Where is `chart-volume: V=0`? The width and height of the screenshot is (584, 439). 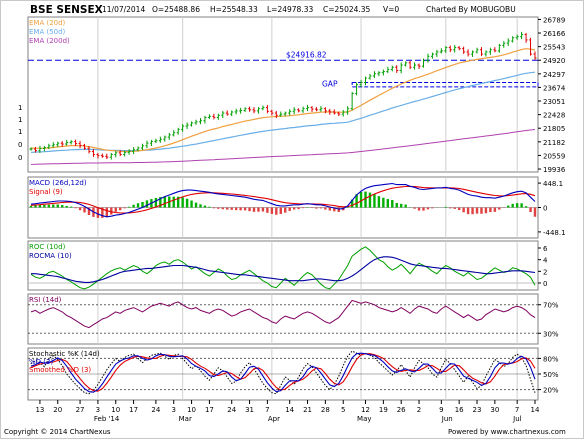
chart-volume: V=0 is located at coordinates (391, 9).